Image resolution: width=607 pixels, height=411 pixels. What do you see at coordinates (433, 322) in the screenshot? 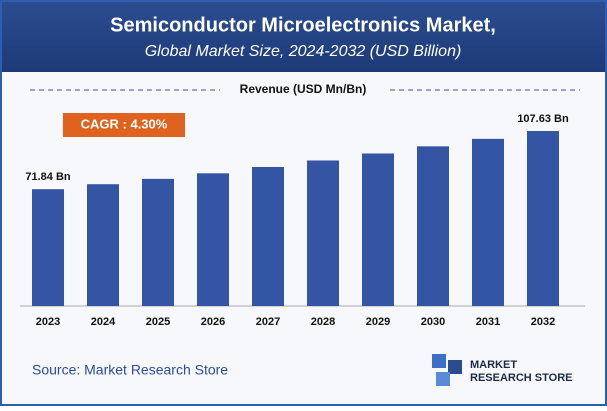
I see `x-tick-label: 2030` at bounding box center [433, 322].